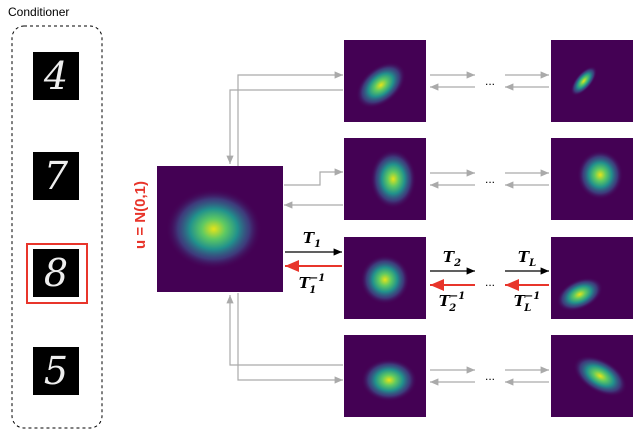 The image size is (644, 434). I want to click on selected-highlight, so click(57, 273).